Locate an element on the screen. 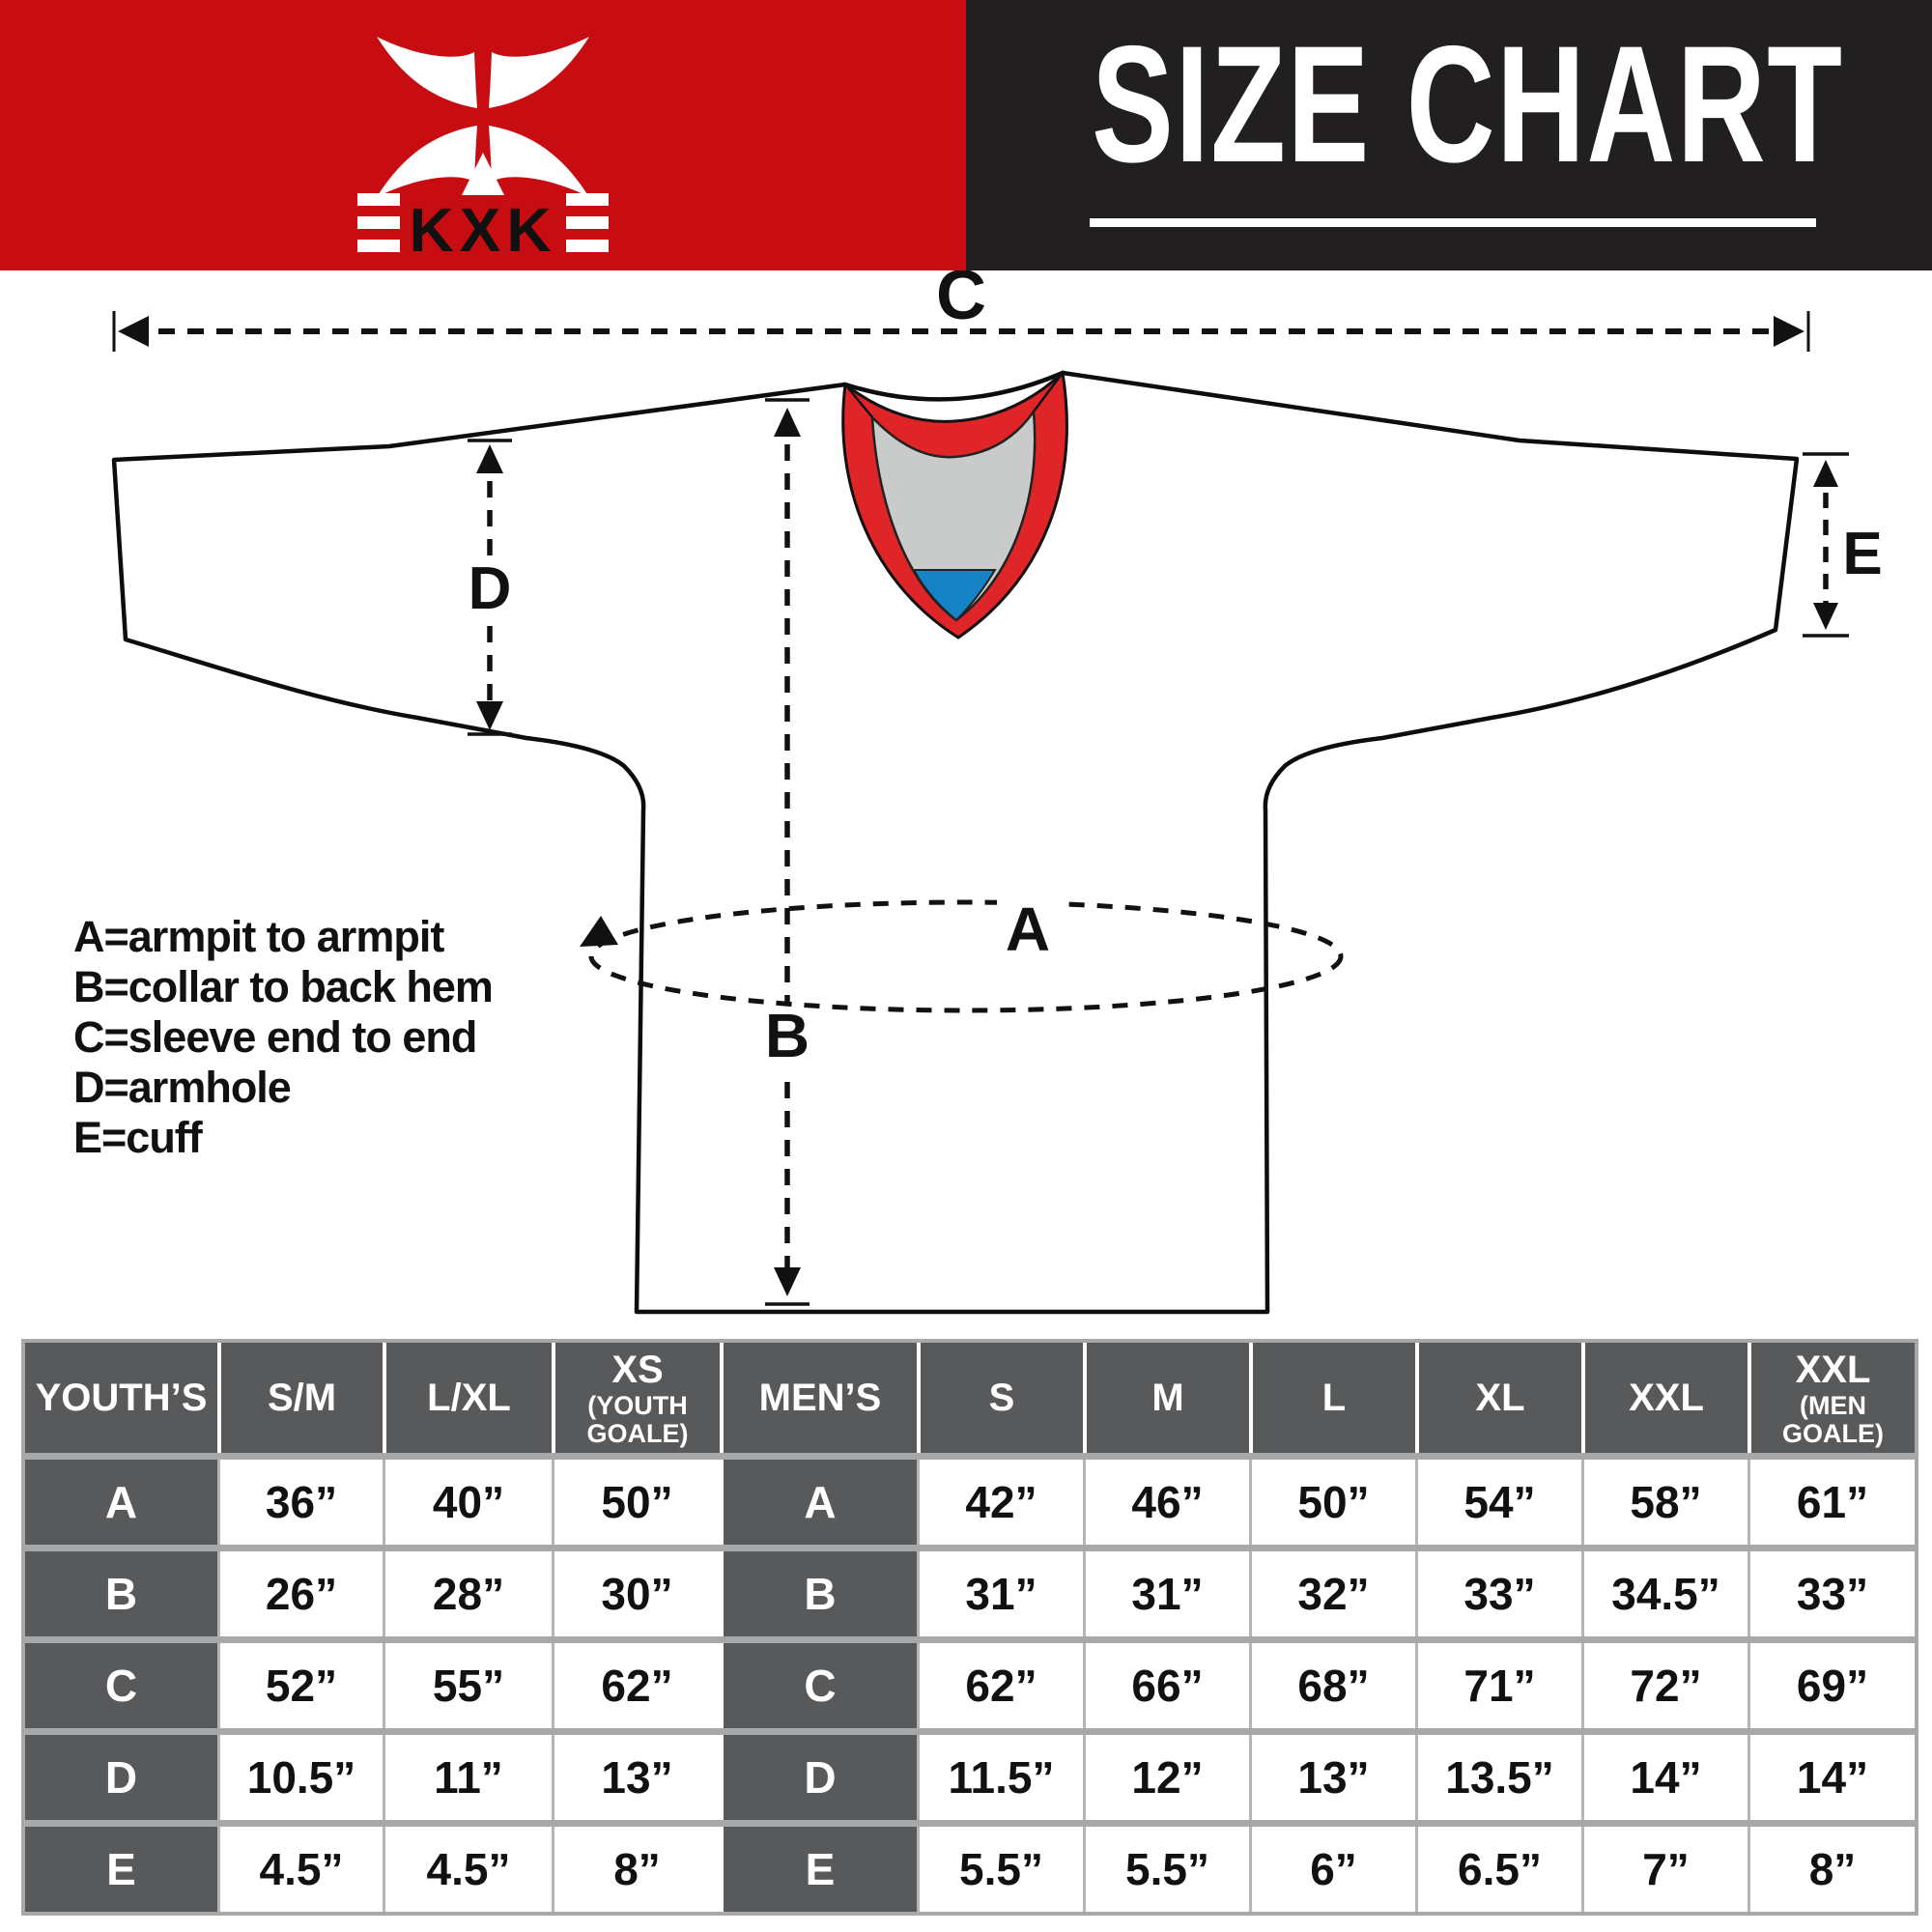 The image size is (1932, 1932). size-cell: 7” is located at coordinates (1664, 1869).